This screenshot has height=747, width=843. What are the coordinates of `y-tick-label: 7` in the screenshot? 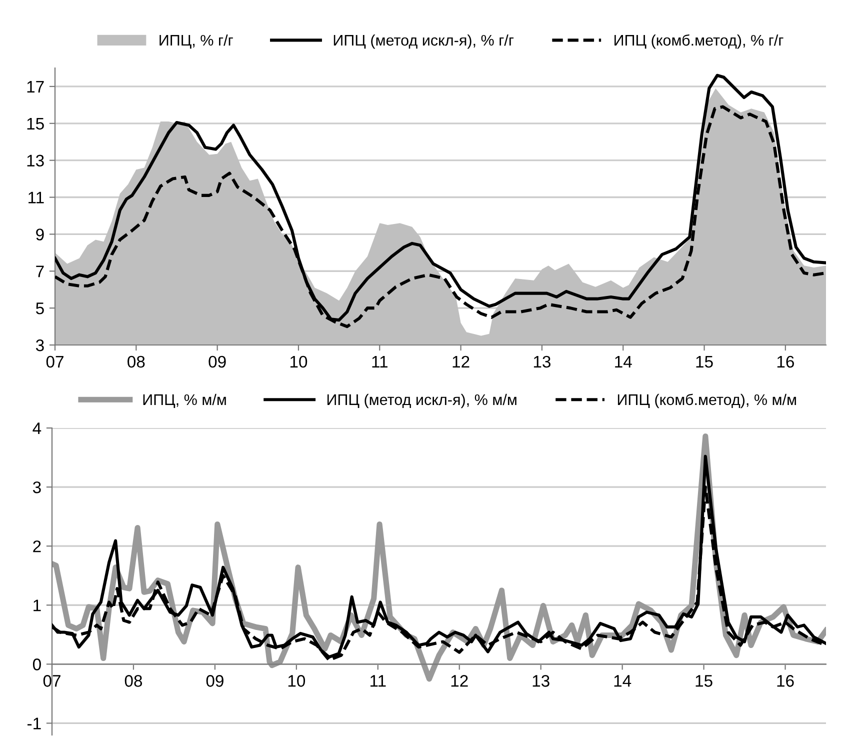 It's located at (40, 272).